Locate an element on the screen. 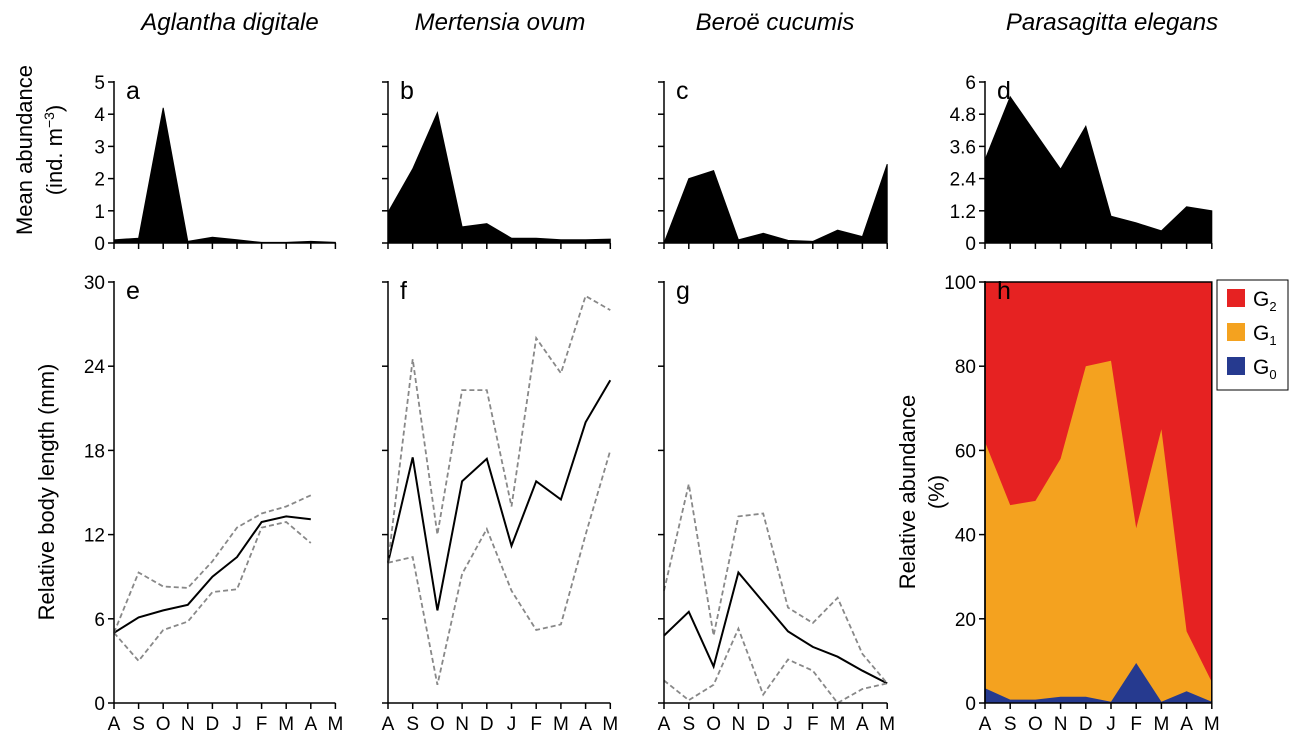  panel-e-y-tick-label: 18 is located at coordinates (94, 451).